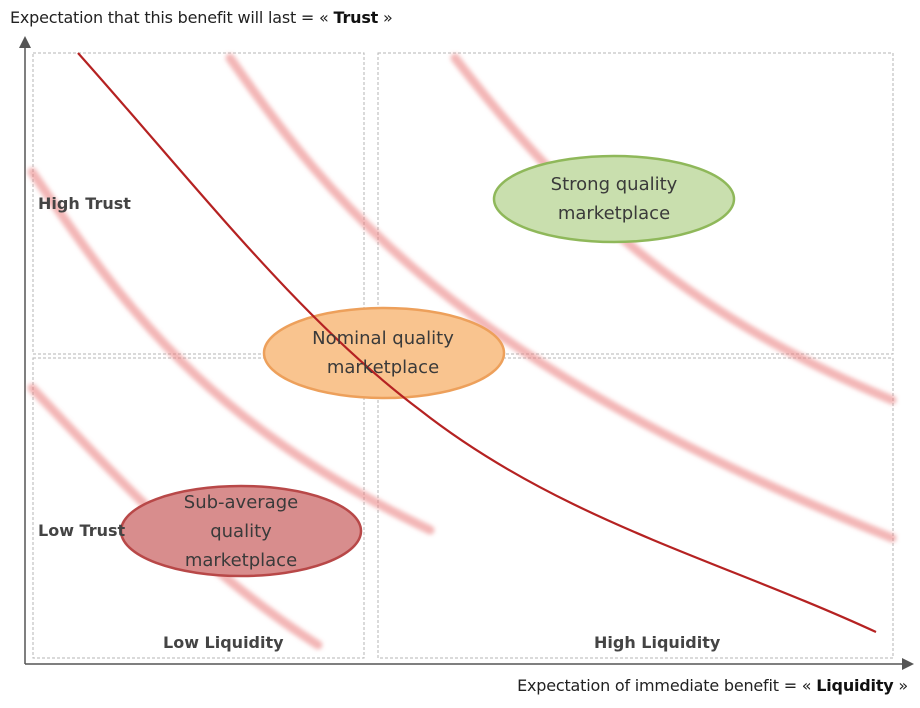 The width and height of the screenshot is (920, 708). What do you see at coordinates (82, 530) in the screenshot?
I see `low-trust-label: Low Trust` at bounding box center [82, 530].